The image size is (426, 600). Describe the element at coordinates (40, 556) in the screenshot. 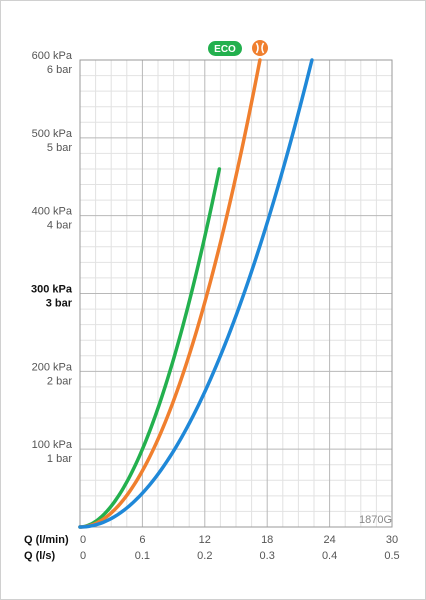

I see `x-axis-label-ls: Q (l/s)` at that location.